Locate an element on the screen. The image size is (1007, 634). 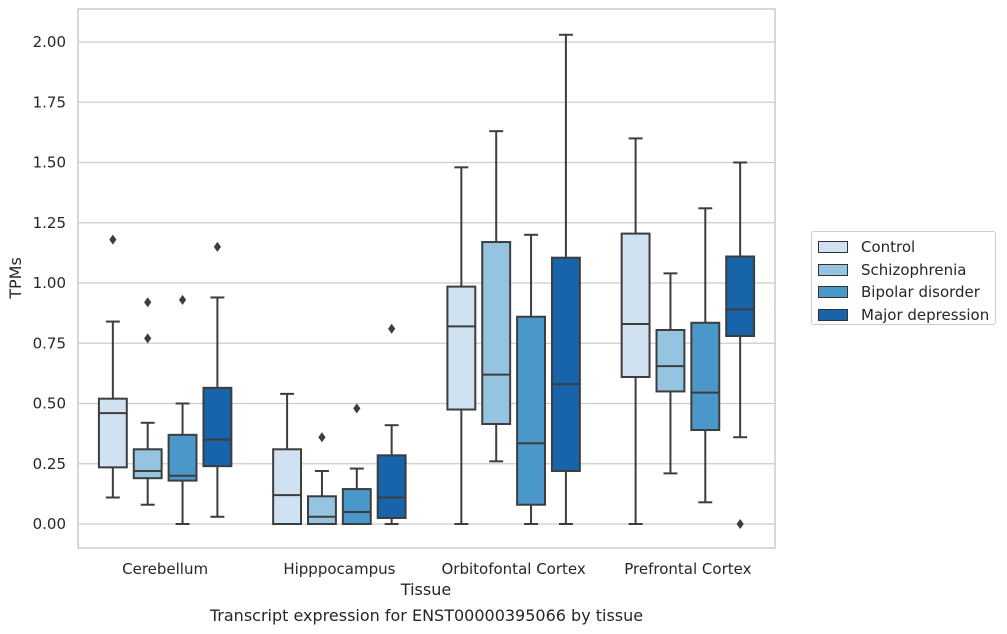
legend-label: Control is located at coordinates (888, 247).